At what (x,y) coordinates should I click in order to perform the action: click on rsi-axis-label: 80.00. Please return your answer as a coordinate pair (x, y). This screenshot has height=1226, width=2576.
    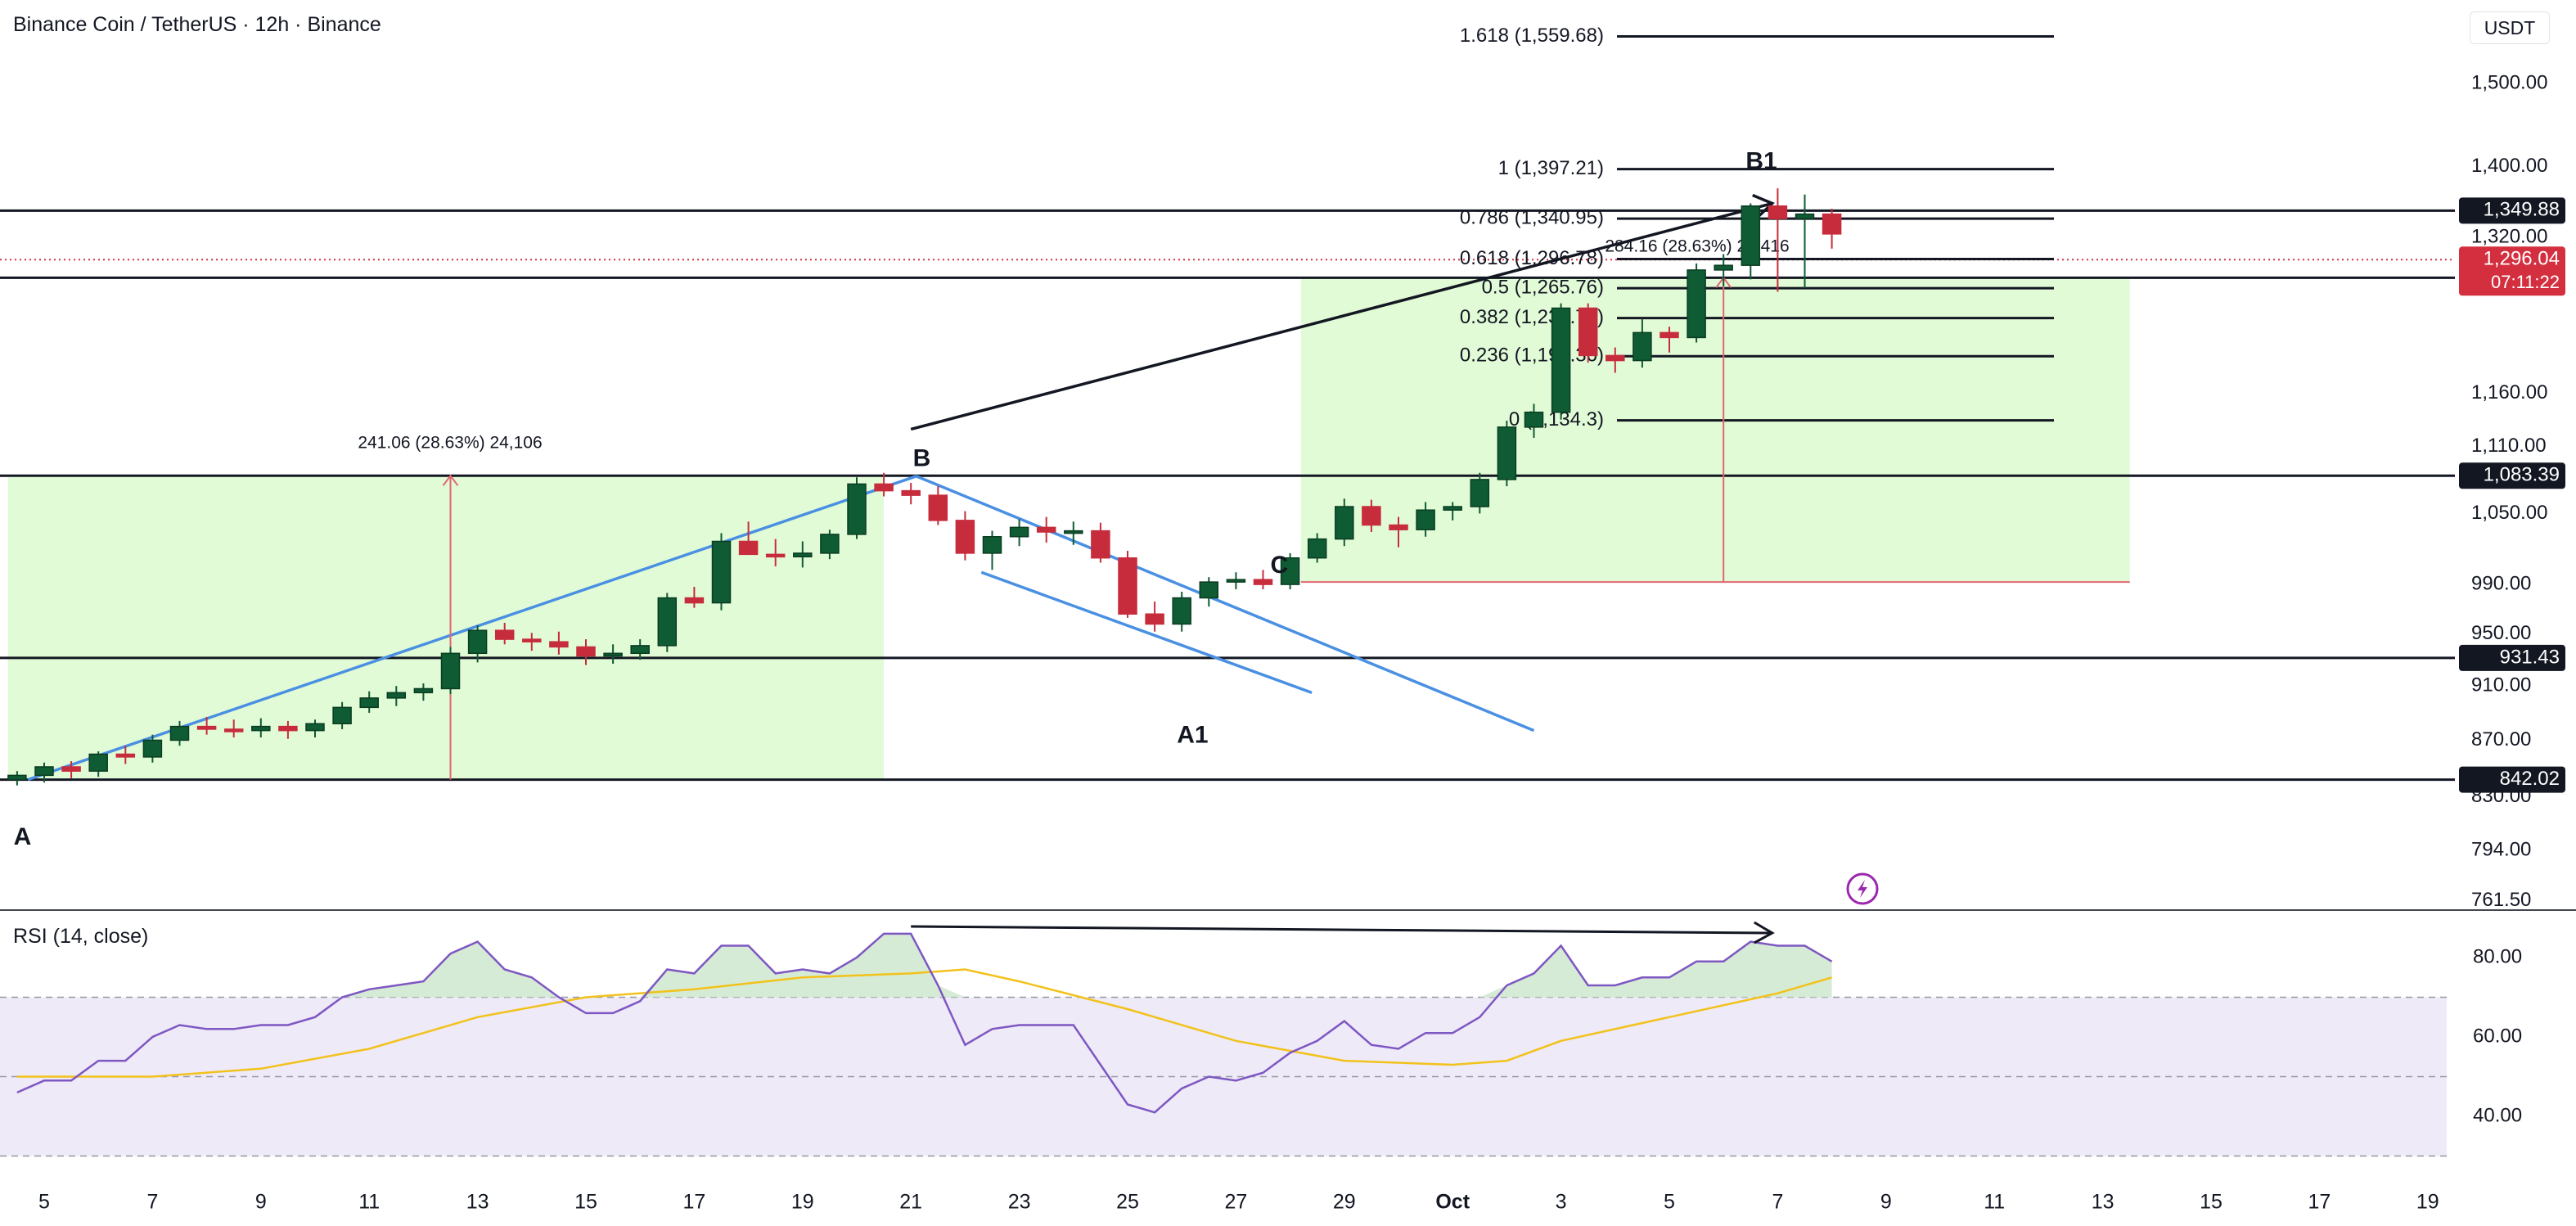
    Looking at the image, I should click on (2497, 956).